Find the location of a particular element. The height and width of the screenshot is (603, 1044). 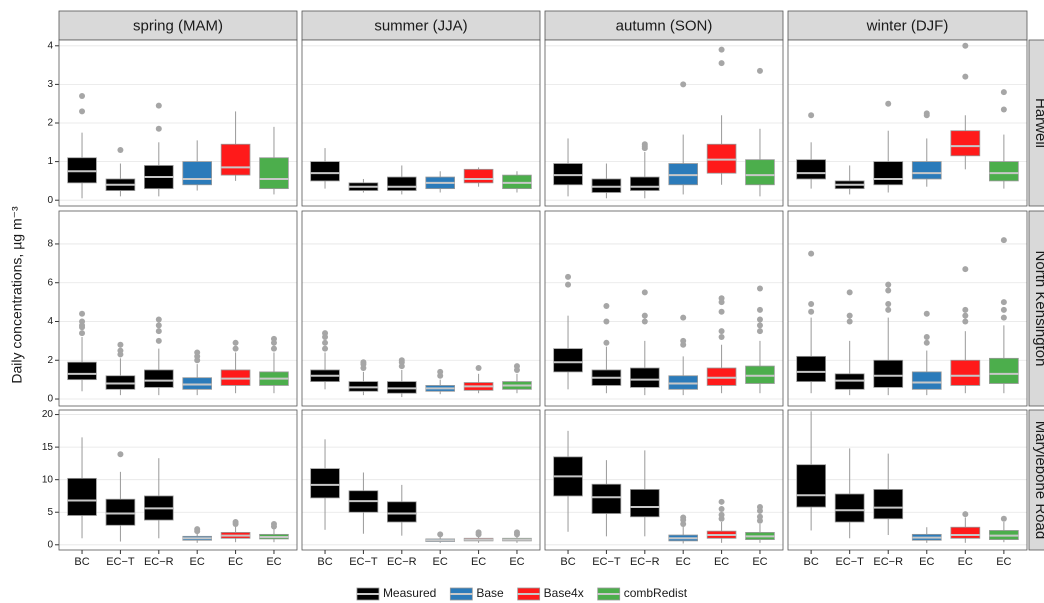

y-tick-label: 10 is located at coordinates (48, 479).